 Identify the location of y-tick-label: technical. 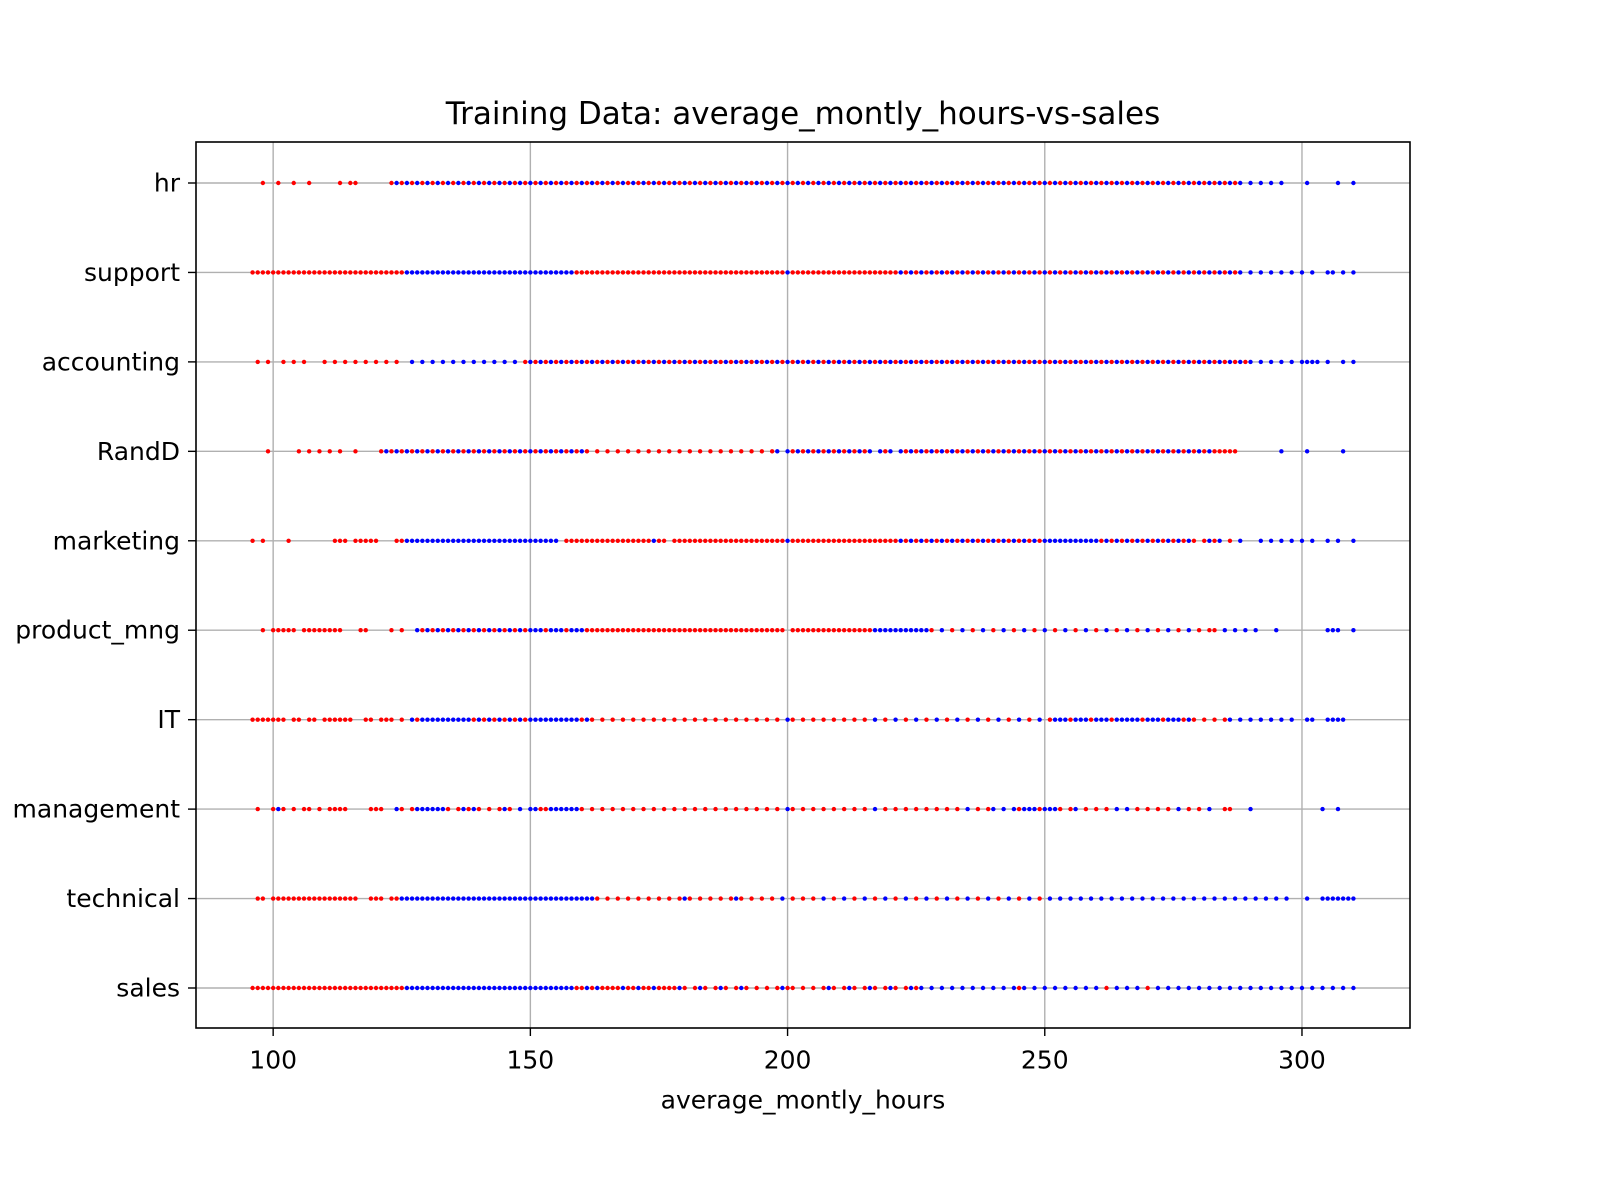
(123, 898).